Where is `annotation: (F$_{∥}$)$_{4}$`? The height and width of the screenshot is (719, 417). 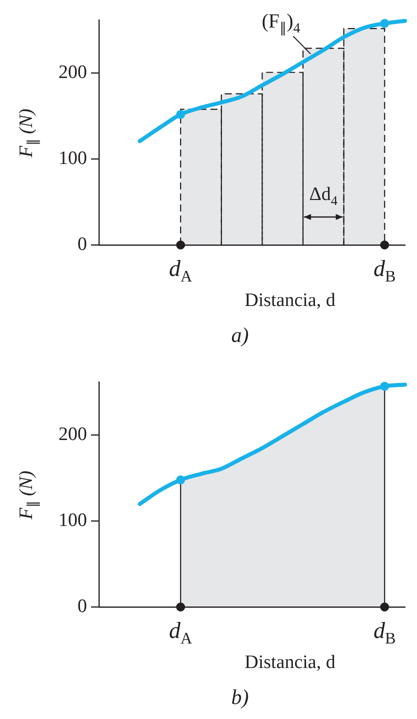 annotation: (F$_{∥}$)$_{4}$ is located at coordinates (281, 23).